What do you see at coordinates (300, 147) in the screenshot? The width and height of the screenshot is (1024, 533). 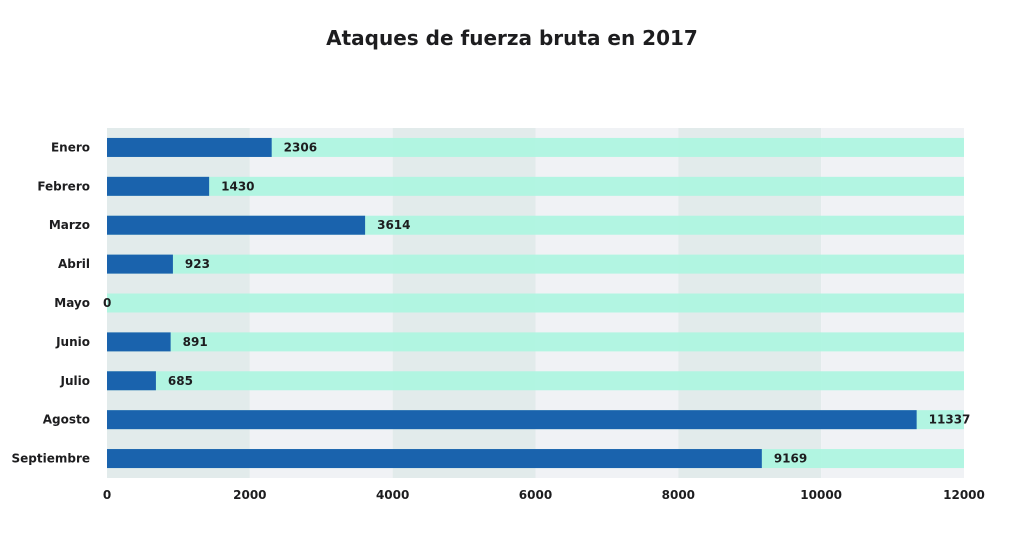 I see `data-label: 2306` at bounding box center [300, 147].